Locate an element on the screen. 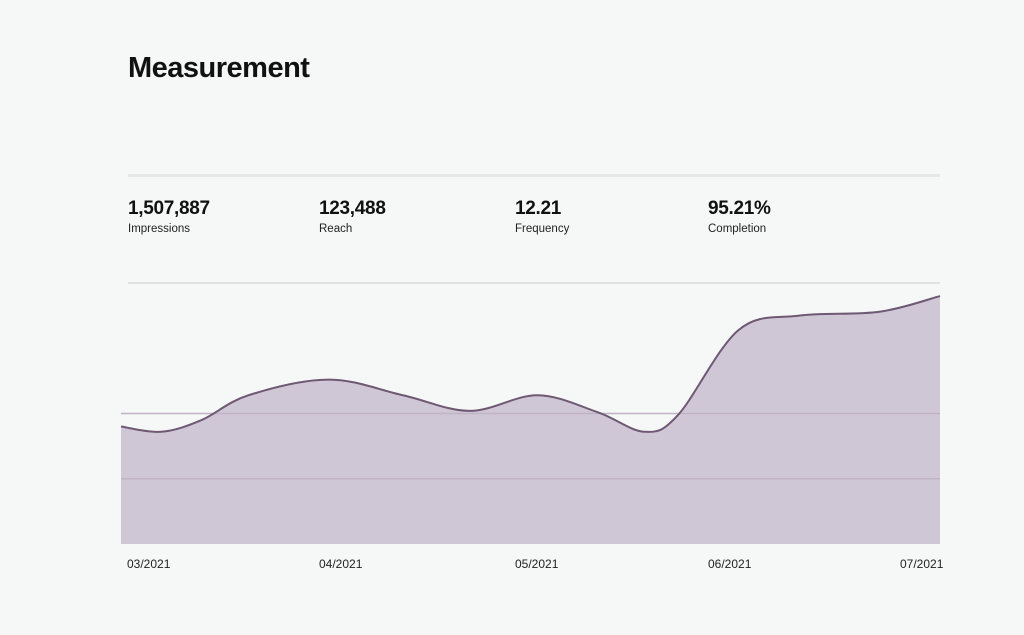  metric-frequency: 12.21 Frequency is located at coordinates (542, 216).